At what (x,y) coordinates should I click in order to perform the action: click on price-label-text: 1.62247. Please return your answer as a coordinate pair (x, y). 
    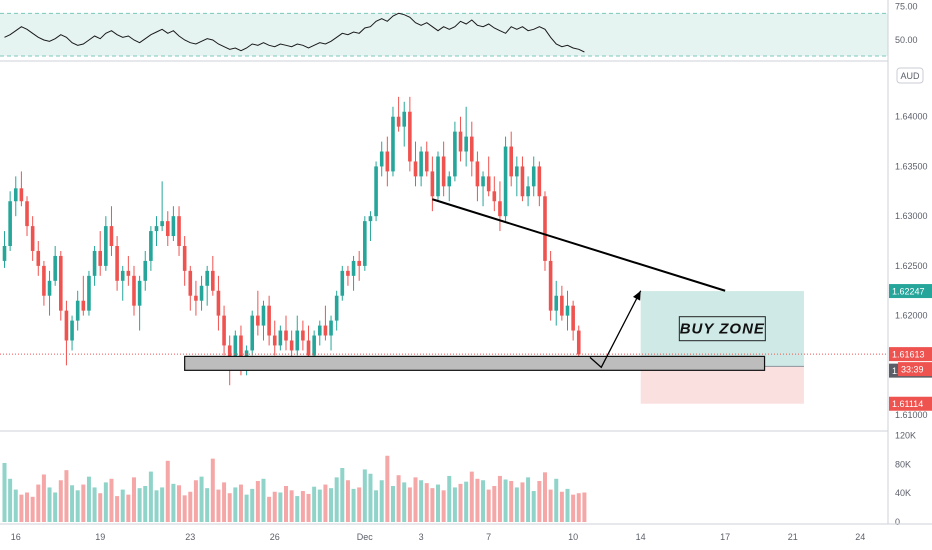
    Looking at the image, I should click on (908, 292).